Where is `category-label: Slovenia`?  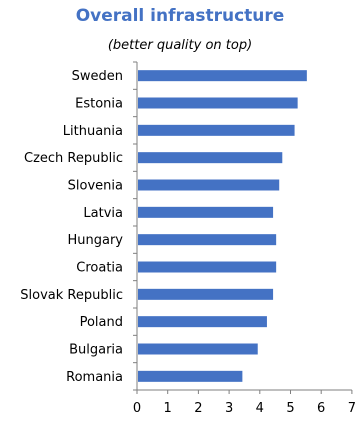
category-label: Slovenia is located at coordinates (95, 186).